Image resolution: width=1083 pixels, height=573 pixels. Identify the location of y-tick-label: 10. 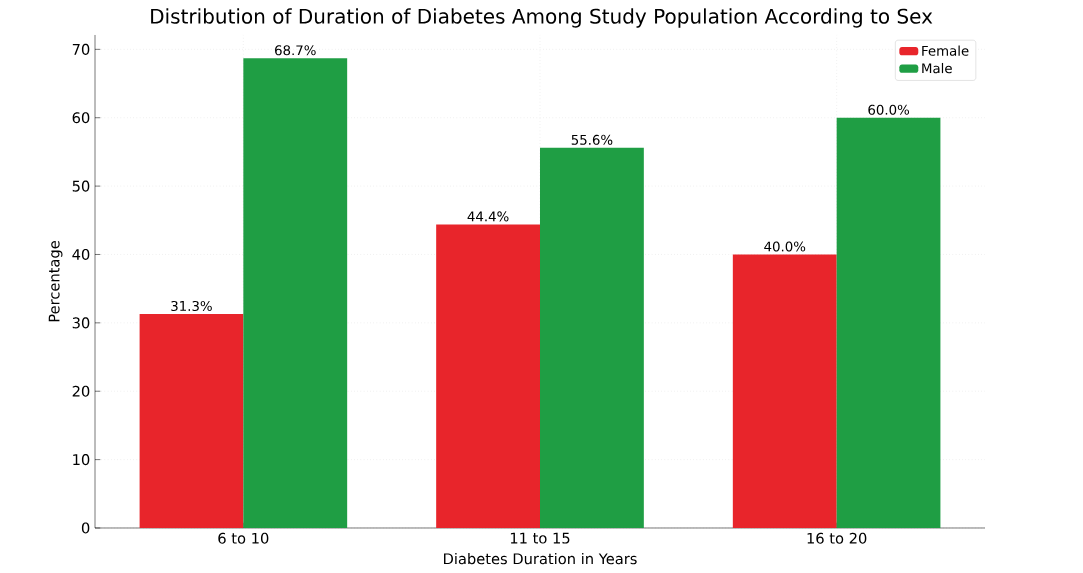
(81, 460).